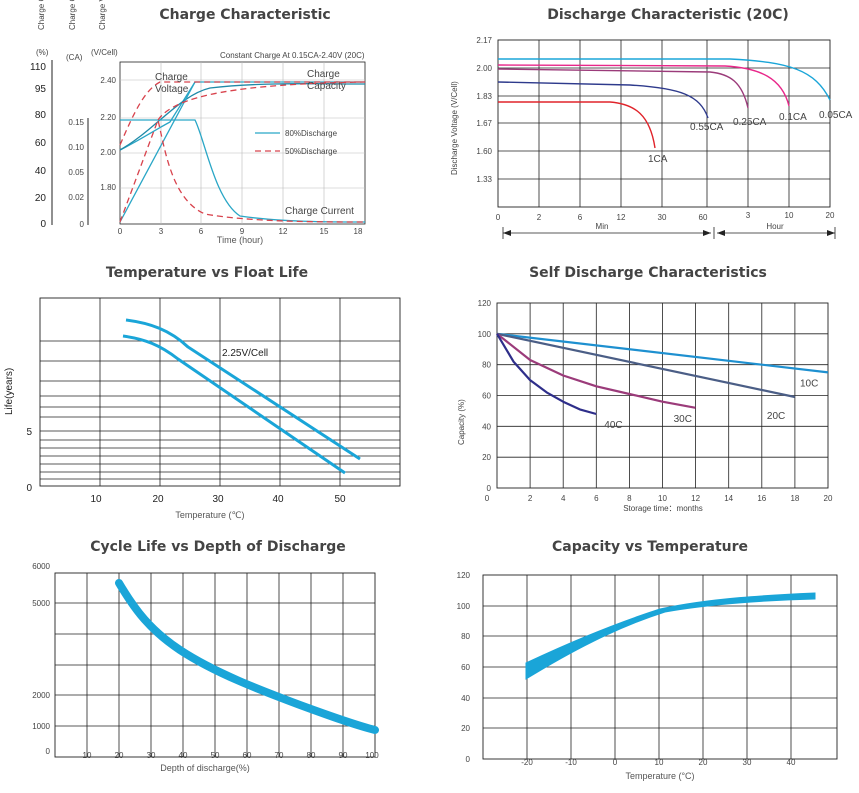 The width and height of the screenshot is (859, 793). Describe the element at coordinates (108, 152) in the screenshot. I see `voltage-tick: 2.00` at that location.